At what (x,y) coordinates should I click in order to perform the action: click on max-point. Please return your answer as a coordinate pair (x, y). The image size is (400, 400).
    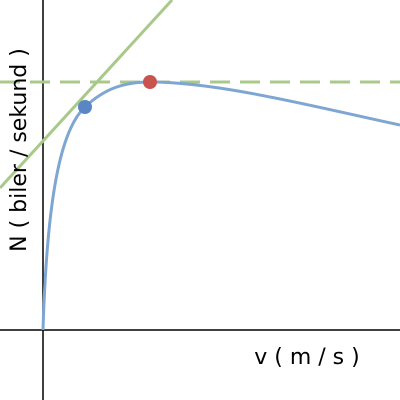
    Looking at the image, I should click on (150, 82).